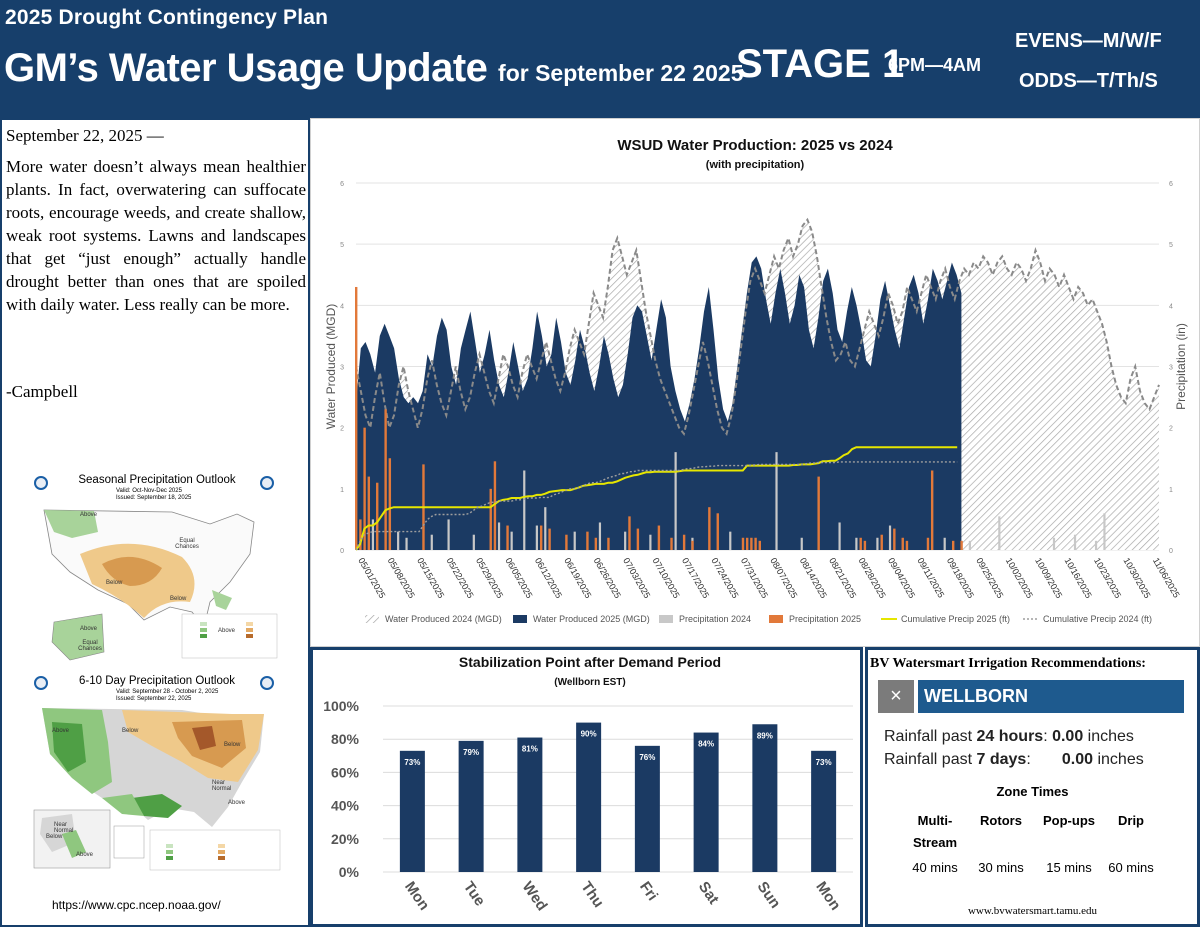 This screenshot has height=927, width=1200. What do you see at coordinates (955, 619) in the screenshot?
I see `legend-label: Cumulative Precip 2025 (ft)` at bounding box center [955, 619].